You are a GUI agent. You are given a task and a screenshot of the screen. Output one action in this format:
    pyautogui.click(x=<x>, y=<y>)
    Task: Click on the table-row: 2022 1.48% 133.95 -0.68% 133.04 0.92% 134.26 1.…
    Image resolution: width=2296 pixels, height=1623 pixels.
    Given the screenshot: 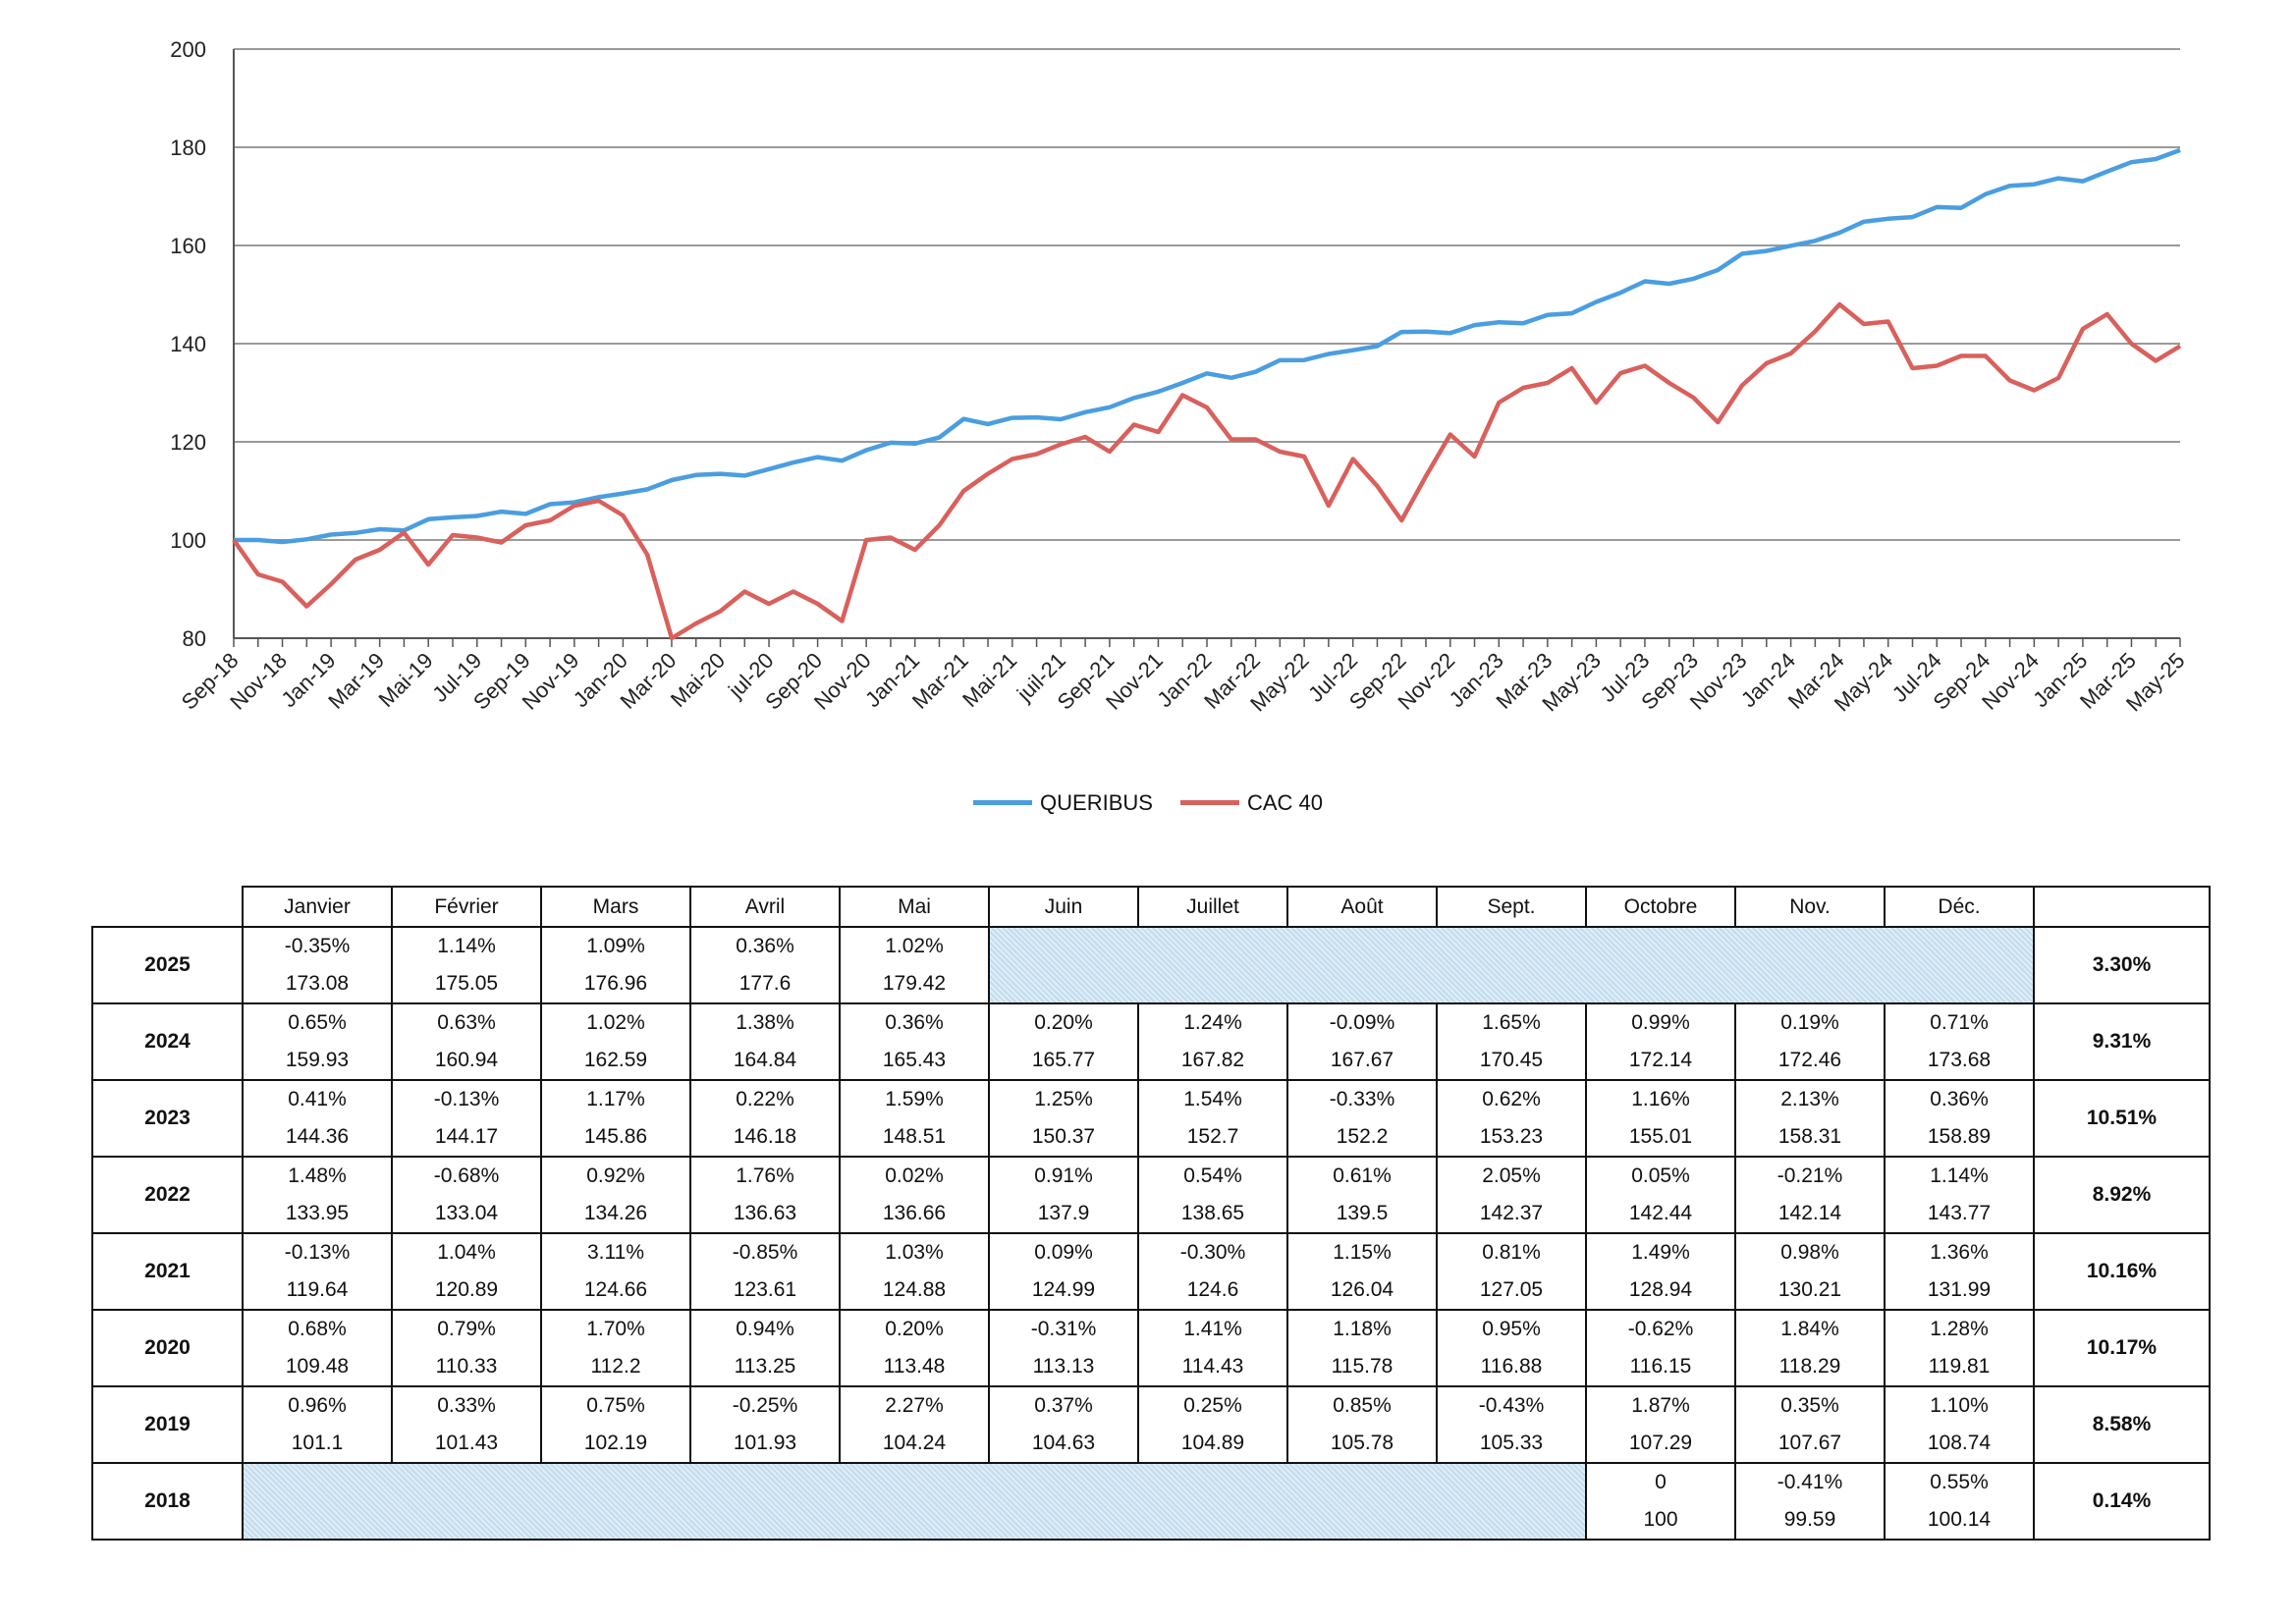 What is the action you would take?
    pyautogui.click(x=1151, y=1195)
    